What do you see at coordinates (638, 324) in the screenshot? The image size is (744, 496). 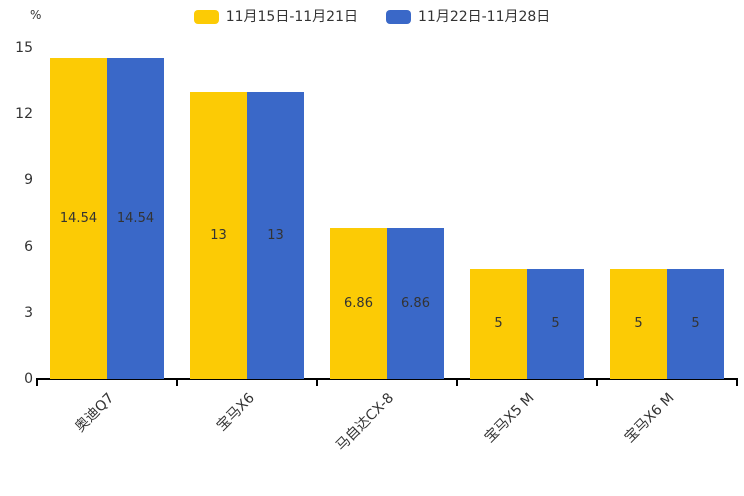 I see `bar-series1-cat5` at bounding box center [638, 324].